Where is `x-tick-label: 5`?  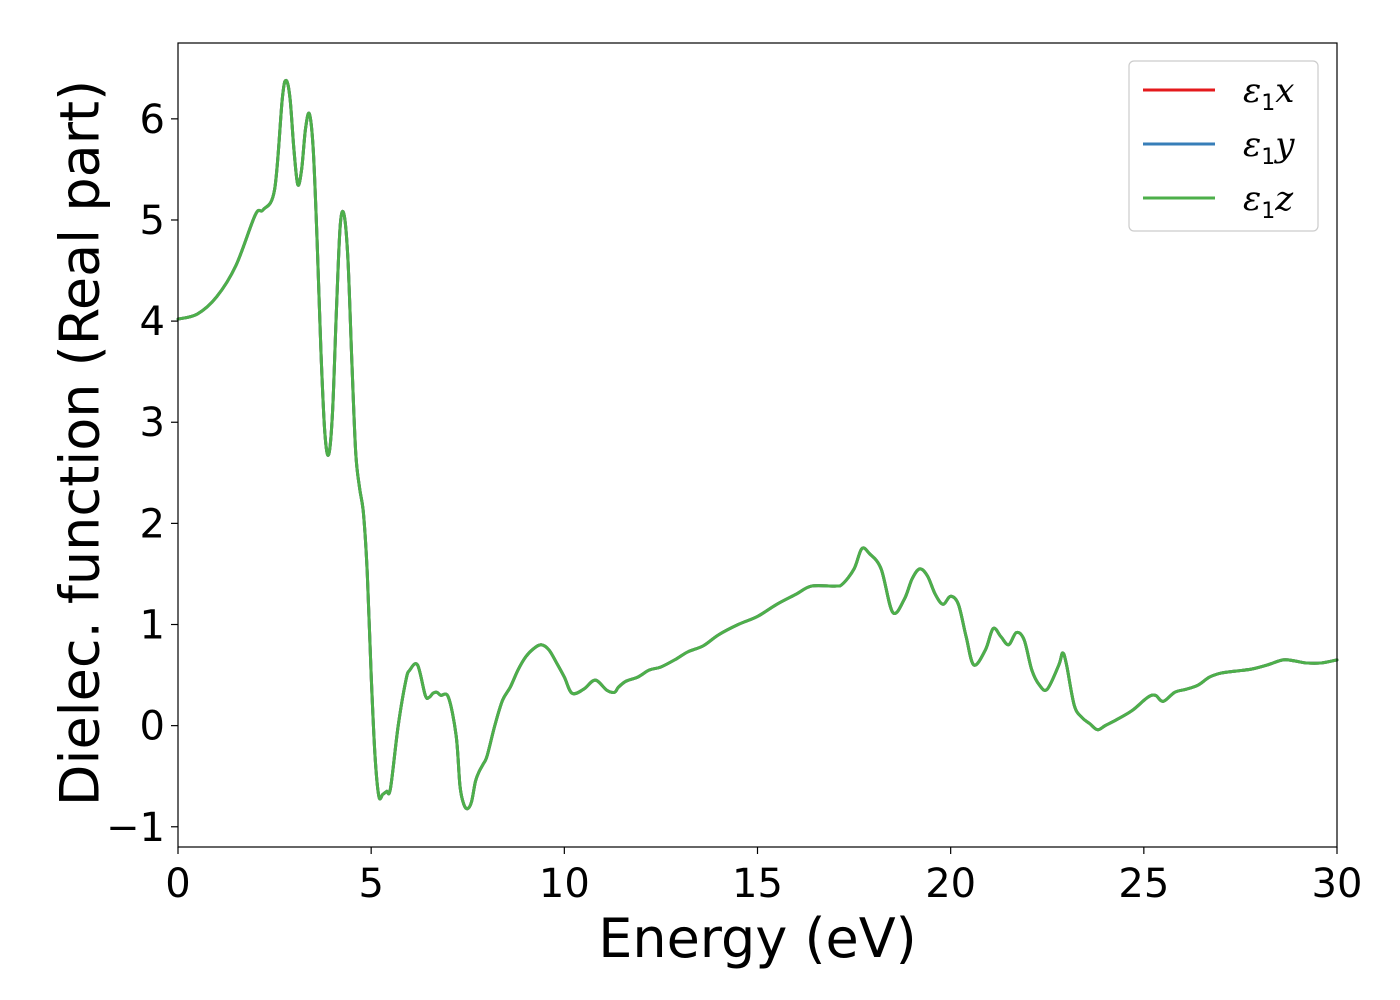
x-tick-label: 5 is located at coordinates (370, 884).